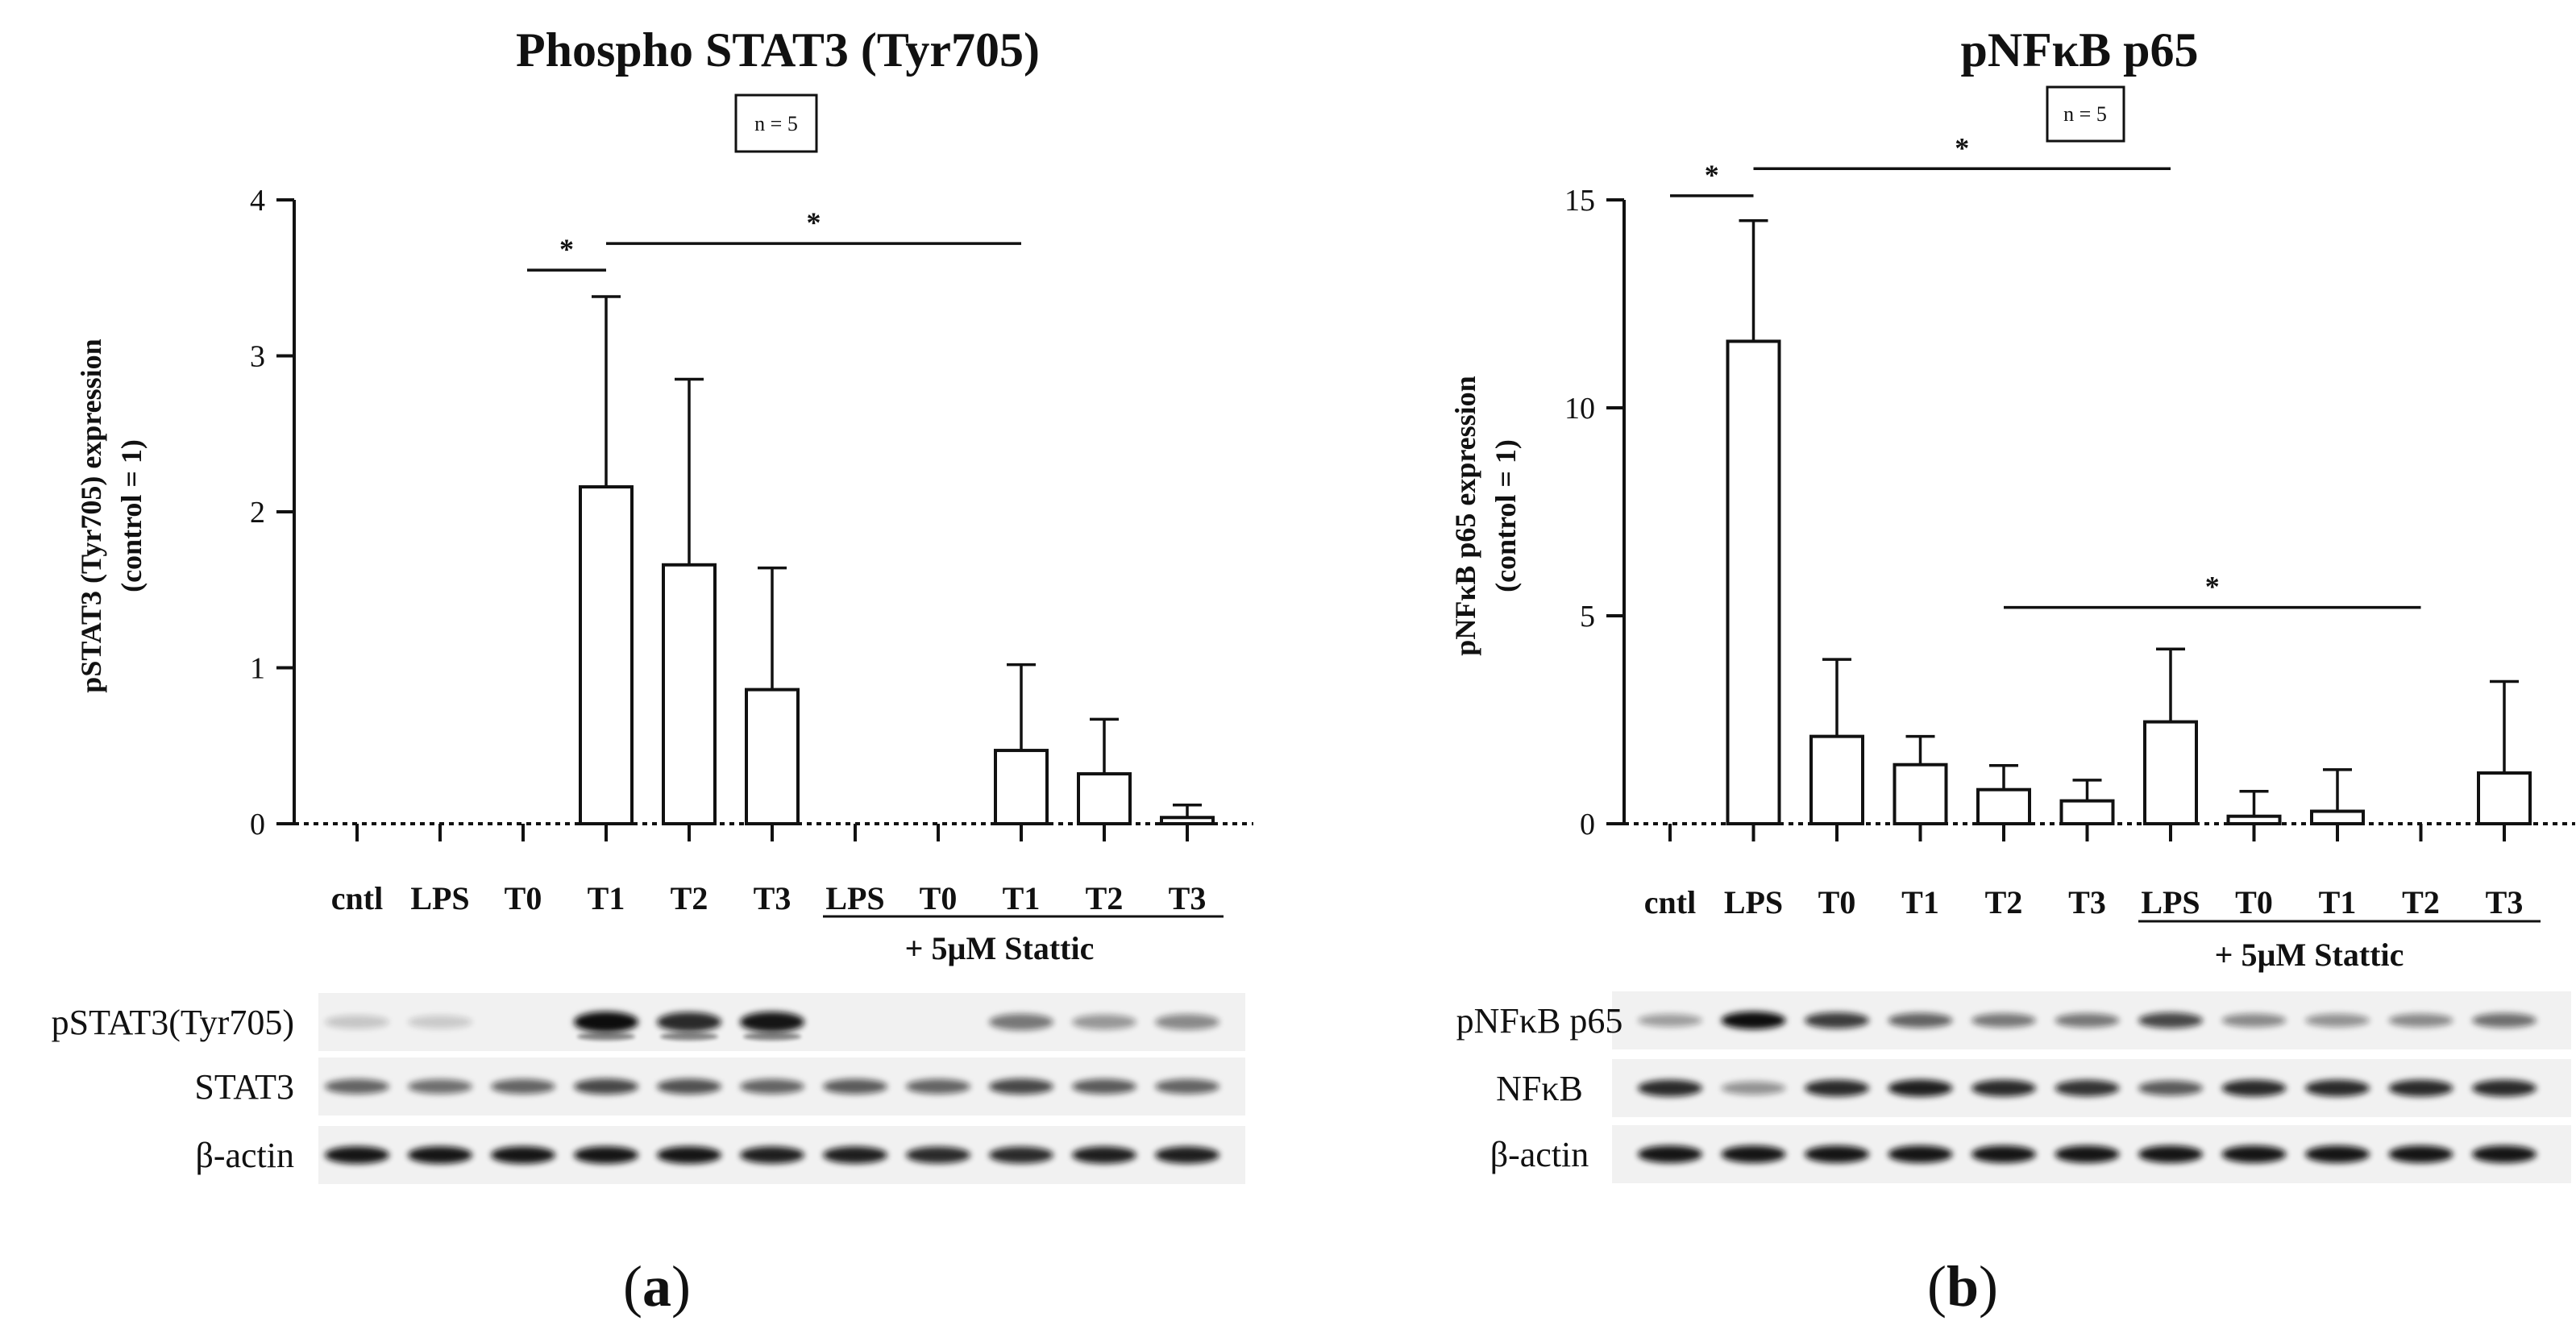 This screenshot has height=1342, width=2576. I want to click on chart-b-category-label: T2, so click(2421, 902).